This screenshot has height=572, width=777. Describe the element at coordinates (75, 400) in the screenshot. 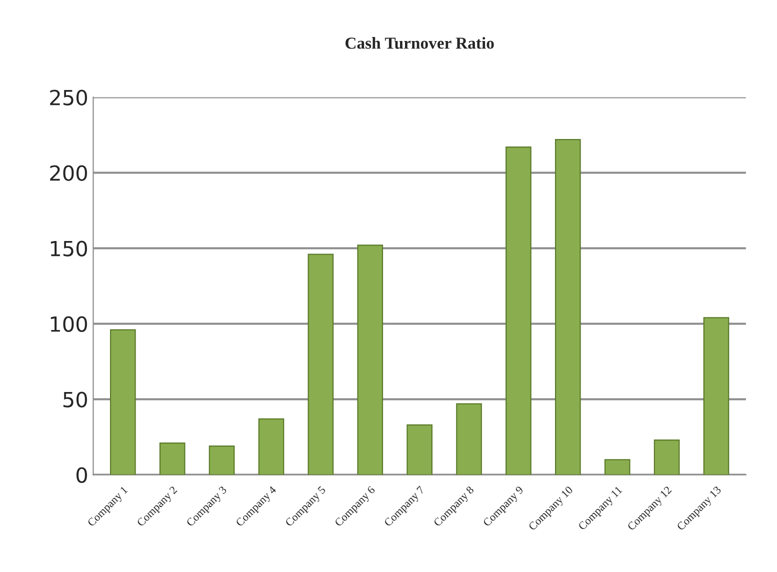

I see `y-tick-label: 50` at that location.